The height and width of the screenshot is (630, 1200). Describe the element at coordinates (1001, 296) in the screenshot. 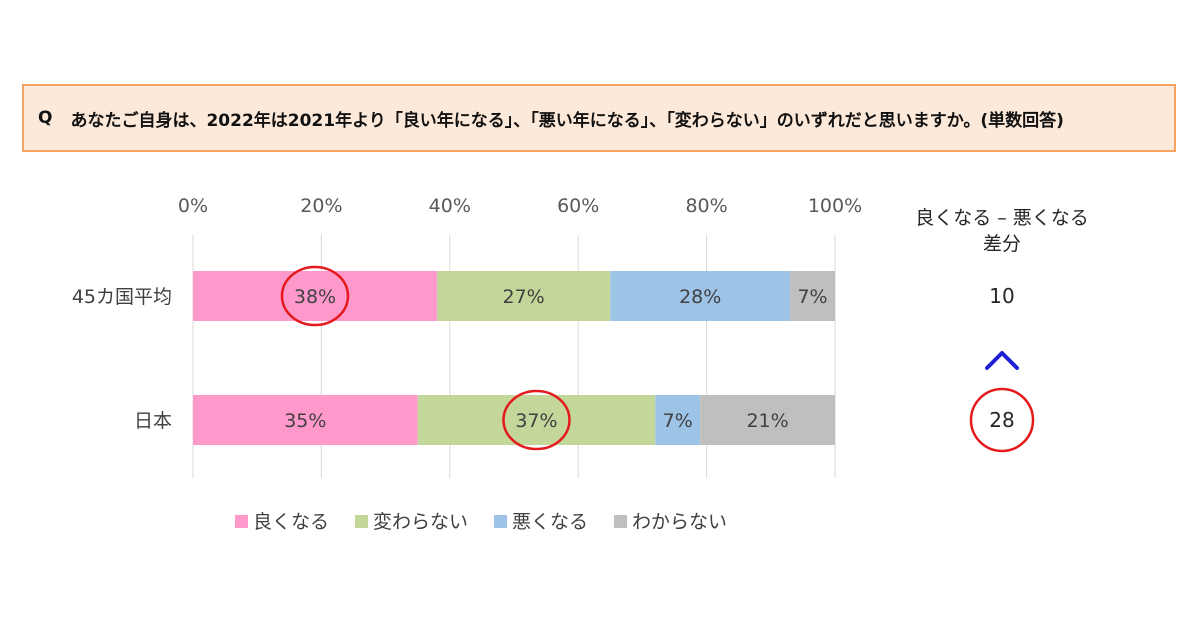

I see `difference-value: 10` at that location.